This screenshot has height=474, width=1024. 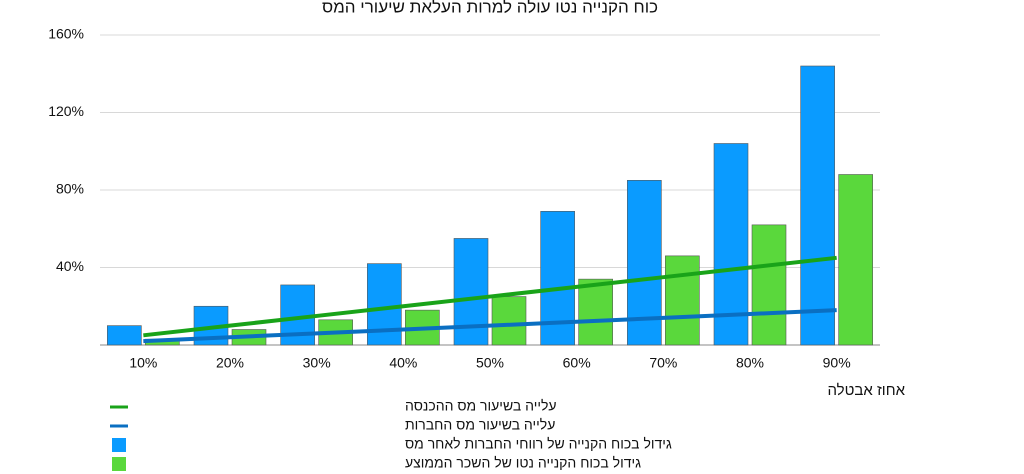 What do you see at coordinates (837, 363) in the screenshot?
I see `x-tick-label: 90%` at bounding box center [837, 363].